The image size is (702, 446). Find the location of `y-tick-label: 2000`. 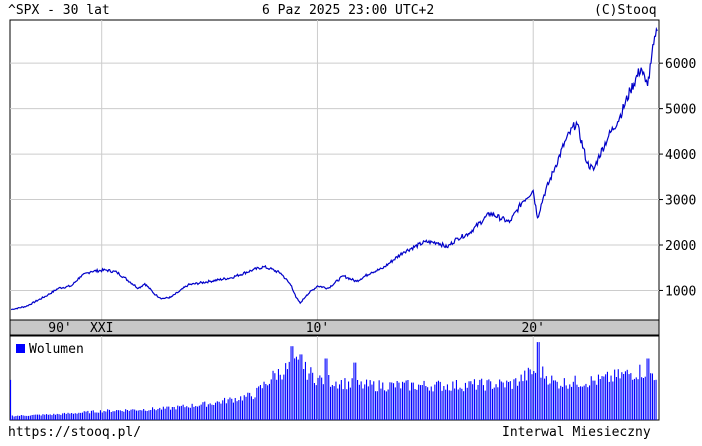

y-tick-label: 2000 is located at coordinates (680, 246).